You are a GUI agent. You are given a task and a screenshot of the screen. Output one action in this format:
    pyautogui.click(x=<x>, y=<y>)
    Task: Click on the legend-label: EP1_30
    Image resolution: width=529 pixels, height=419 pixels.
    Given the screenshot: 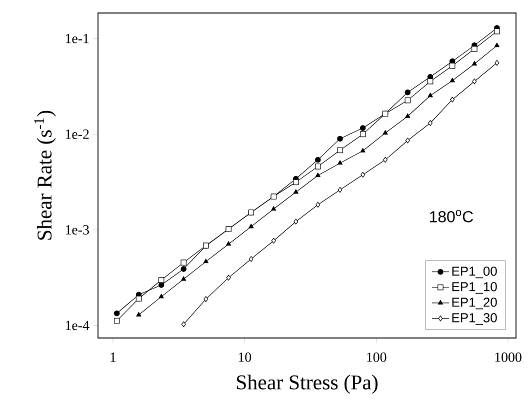 What is the action you would take?
    pyautogui.click(x=474, y=319)
    